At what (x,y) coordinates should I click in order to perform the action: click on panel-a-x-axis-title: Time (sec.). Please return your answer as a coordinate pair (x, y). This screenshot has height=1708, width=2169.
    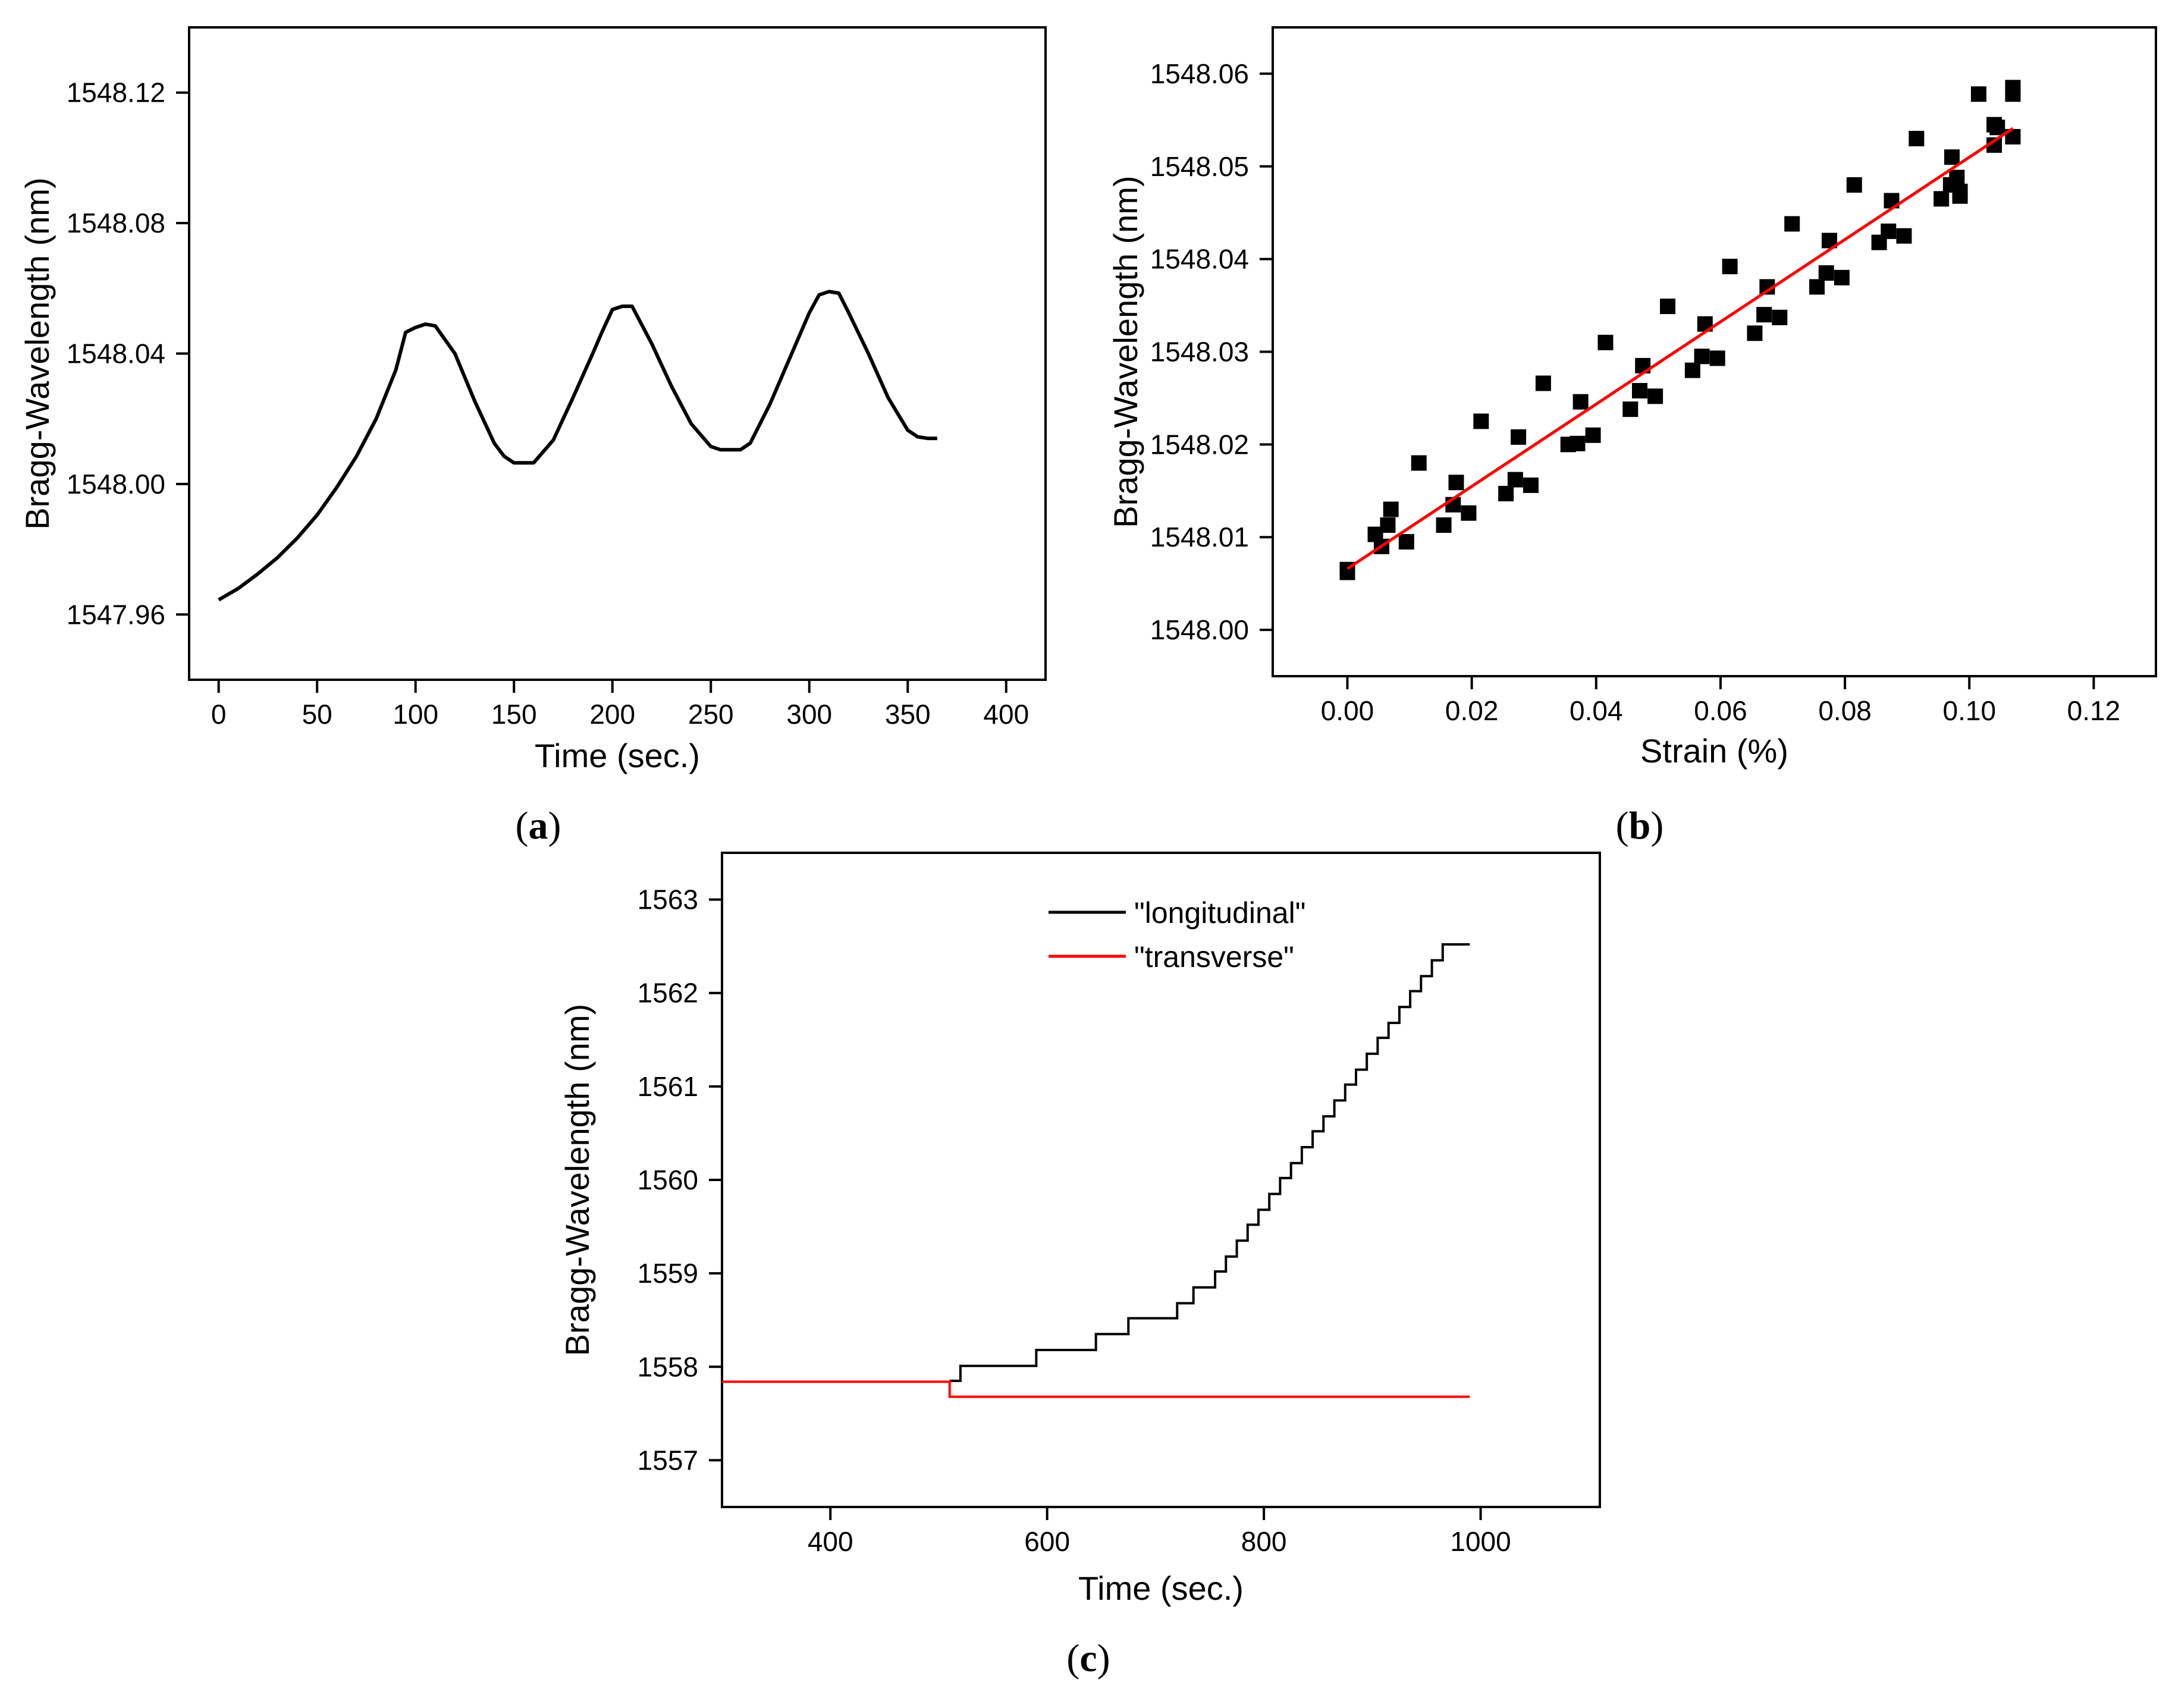
    Looking at the image, I should click on (617, 755).